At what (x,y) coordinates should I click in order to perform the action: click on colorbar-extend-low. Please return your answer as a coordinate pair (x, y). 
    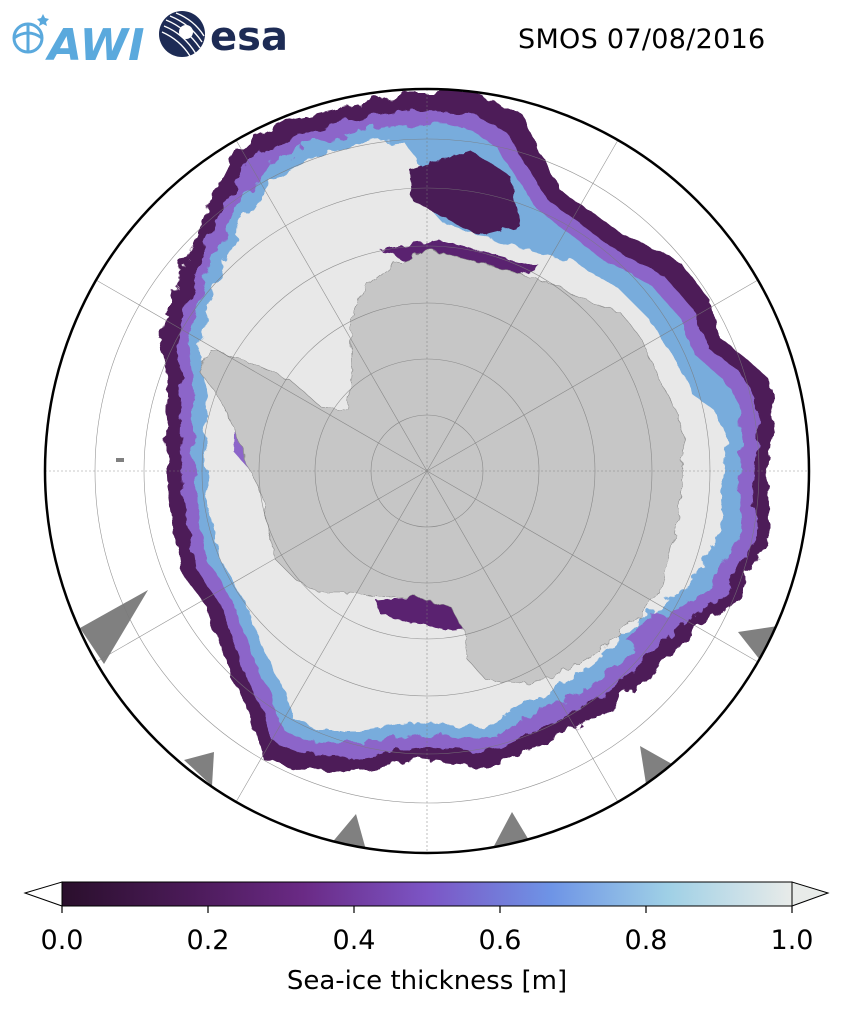
    Looking at the image, I should click on (43, 894).